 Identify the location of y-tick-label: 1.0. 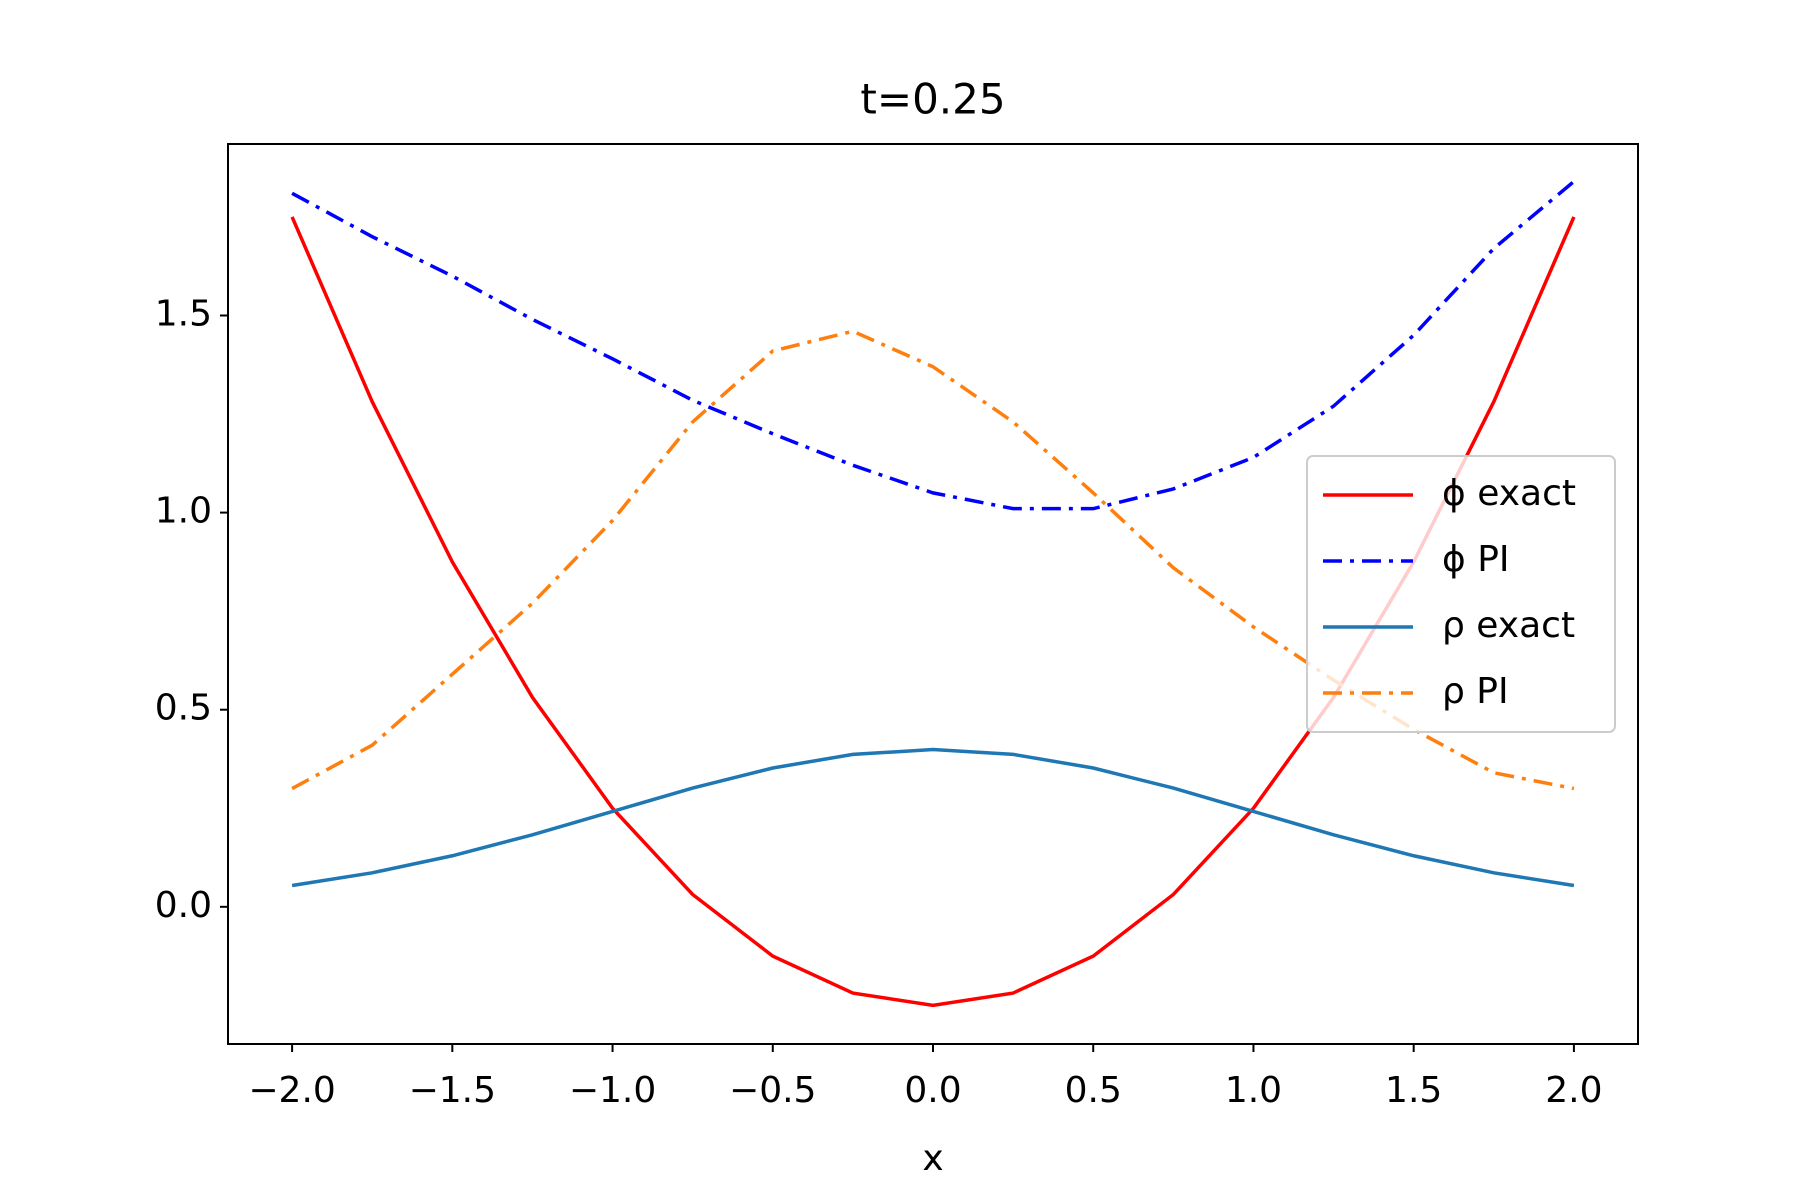
(183, 511).